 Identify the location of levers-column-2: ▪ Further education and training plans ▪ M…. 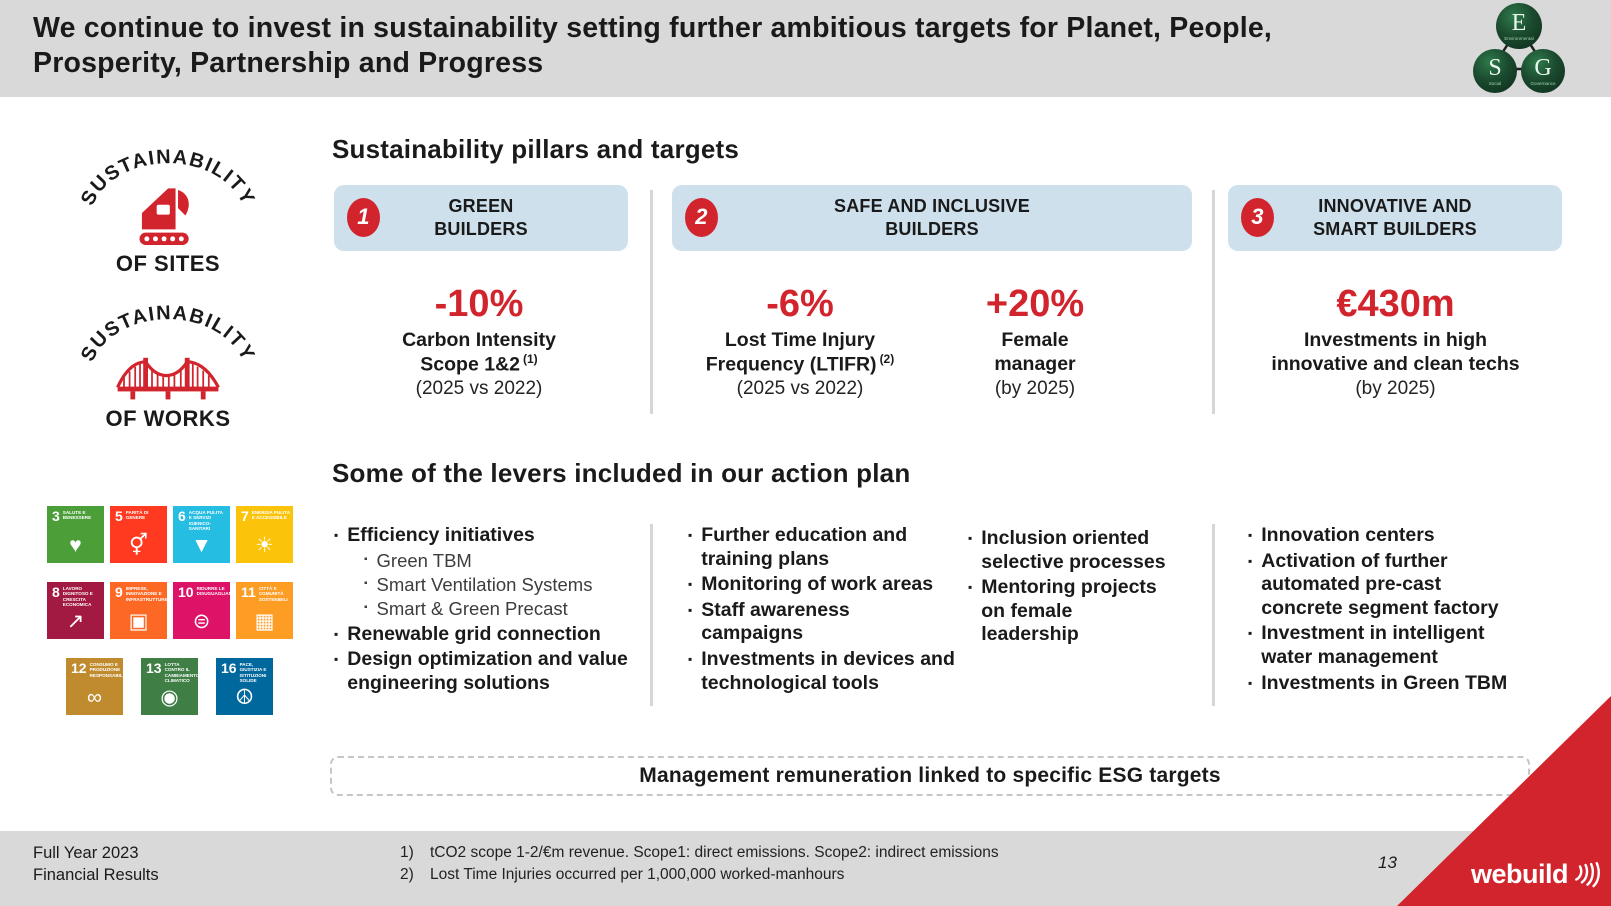
(822, 610).